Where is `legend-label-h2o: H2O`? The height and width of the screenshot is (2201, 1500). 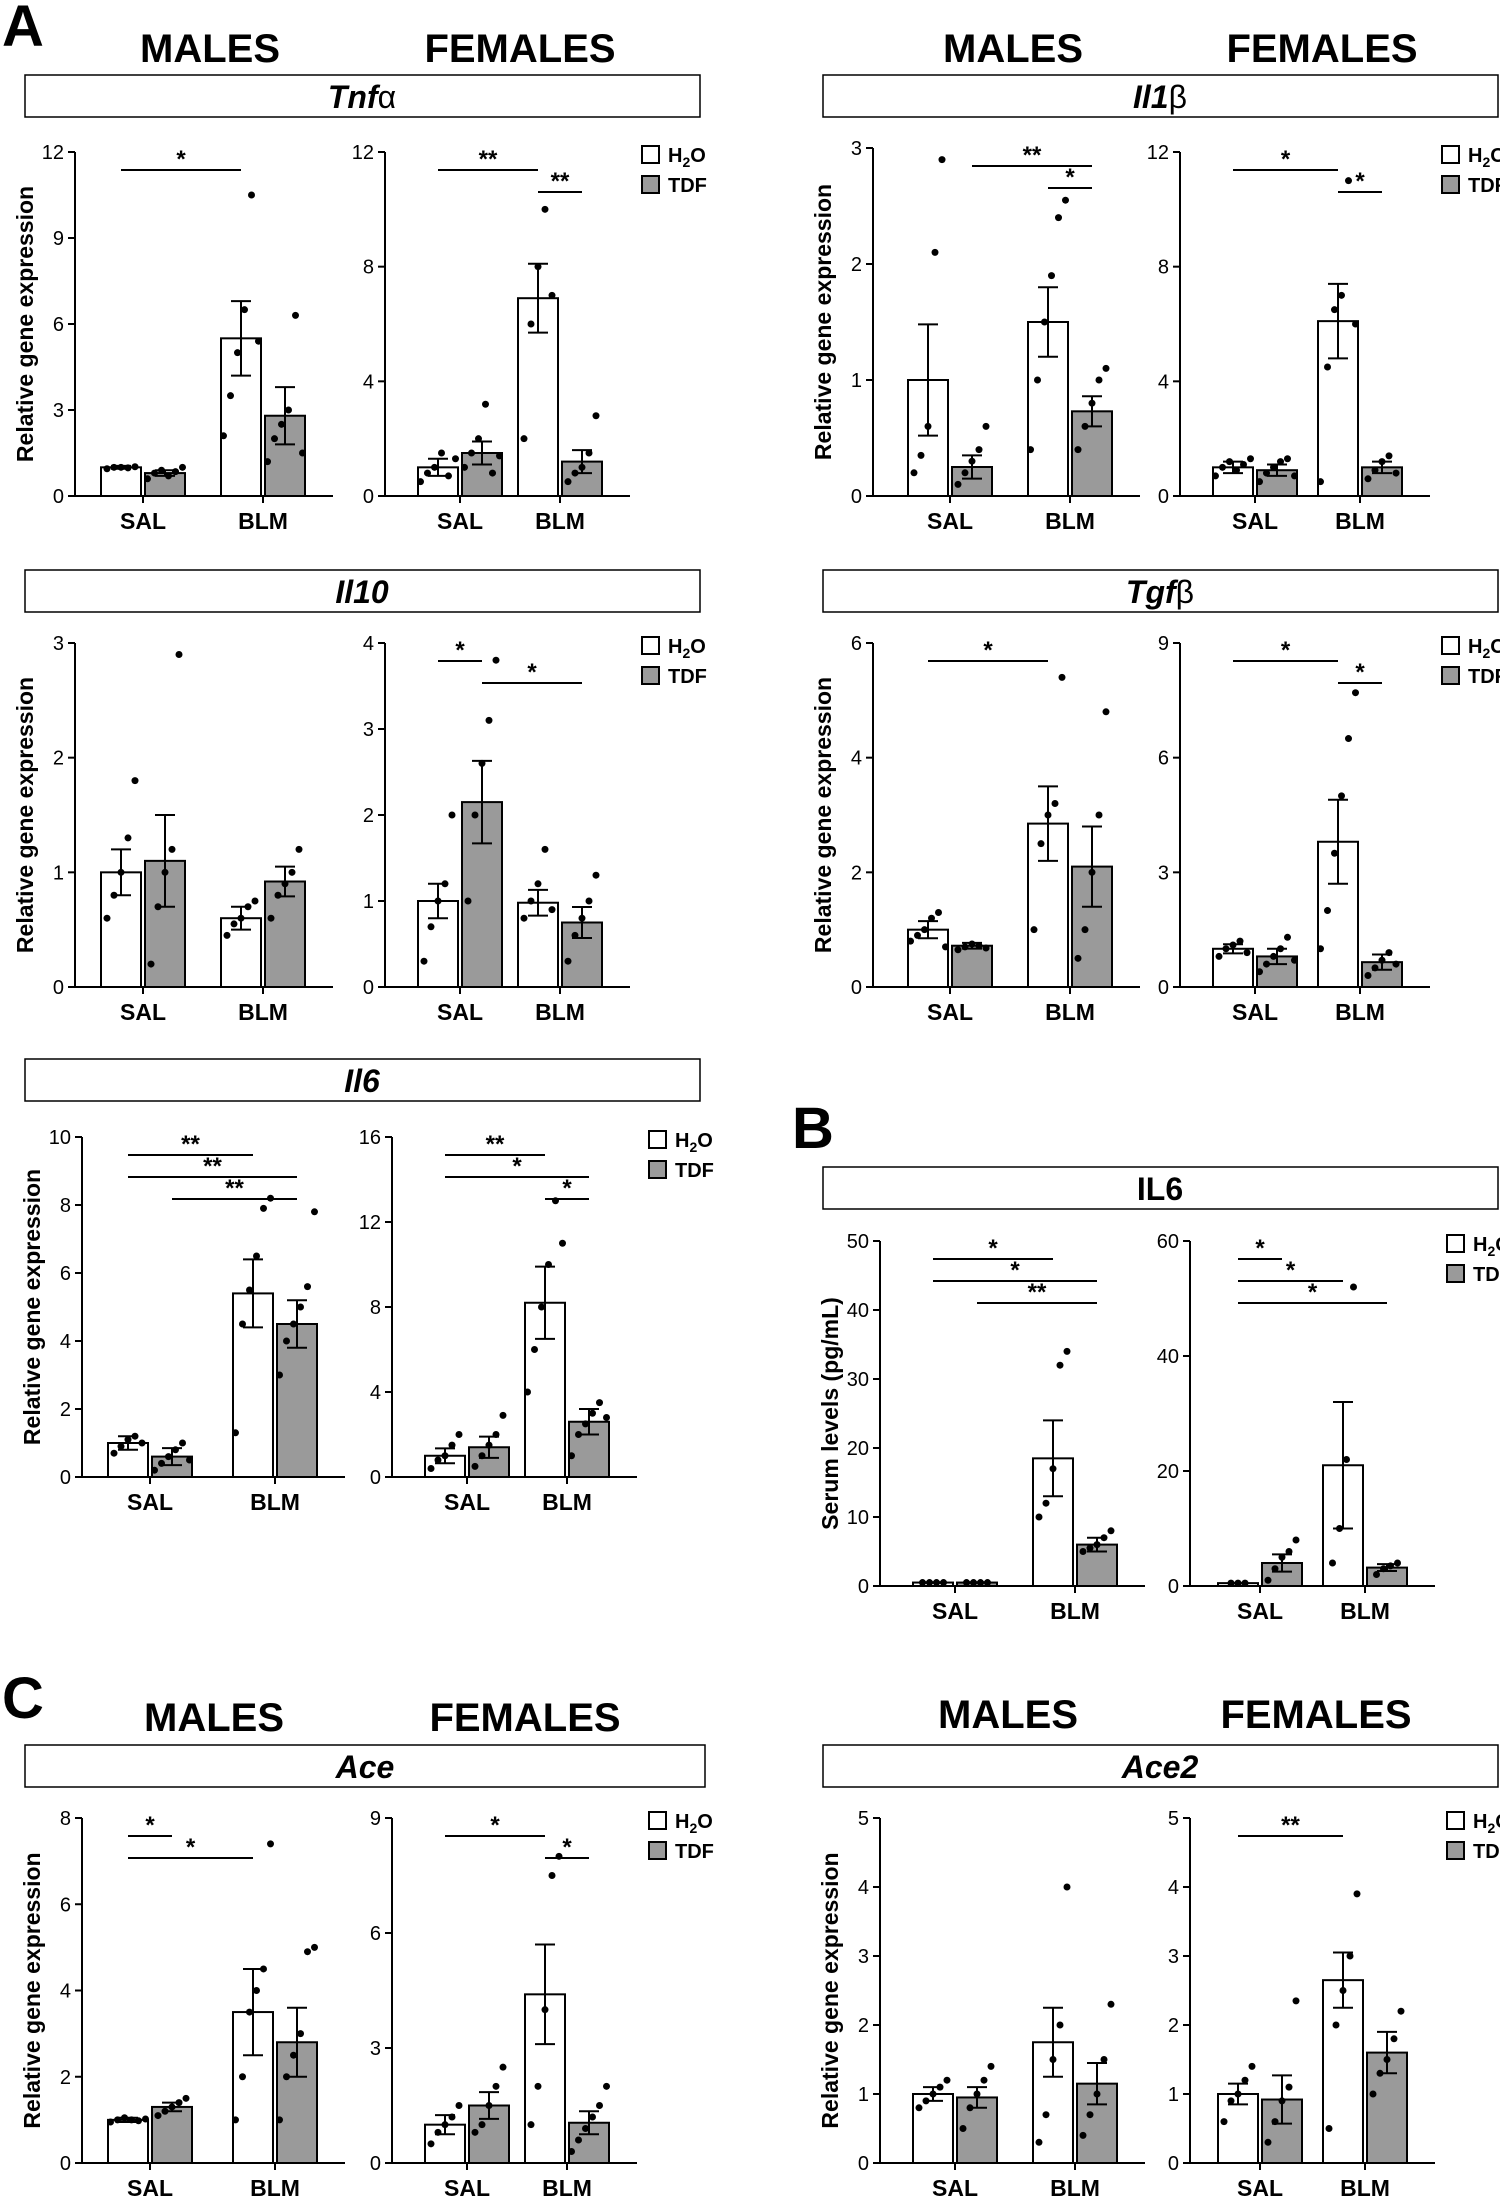 legend-label-h2o: H2O is located at coordinates (1486, 1246).